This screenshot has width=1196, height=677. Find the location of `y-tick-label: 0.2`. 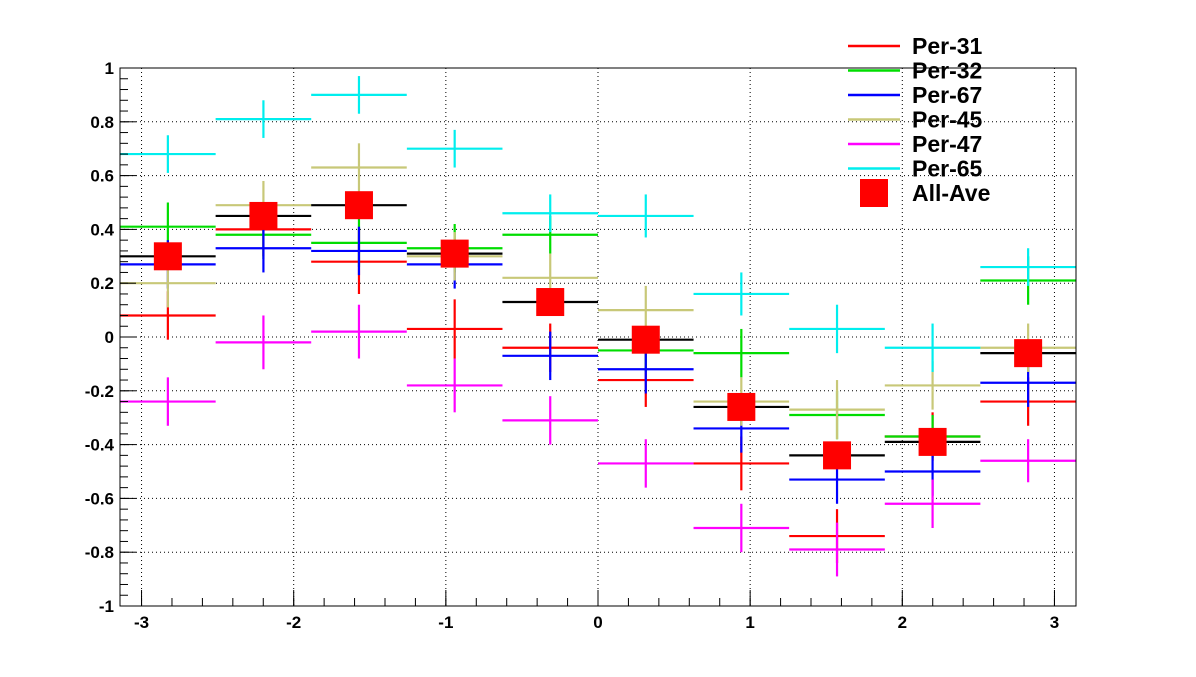

y-tick-label: 0.2 is located at coordinates (102, 283).